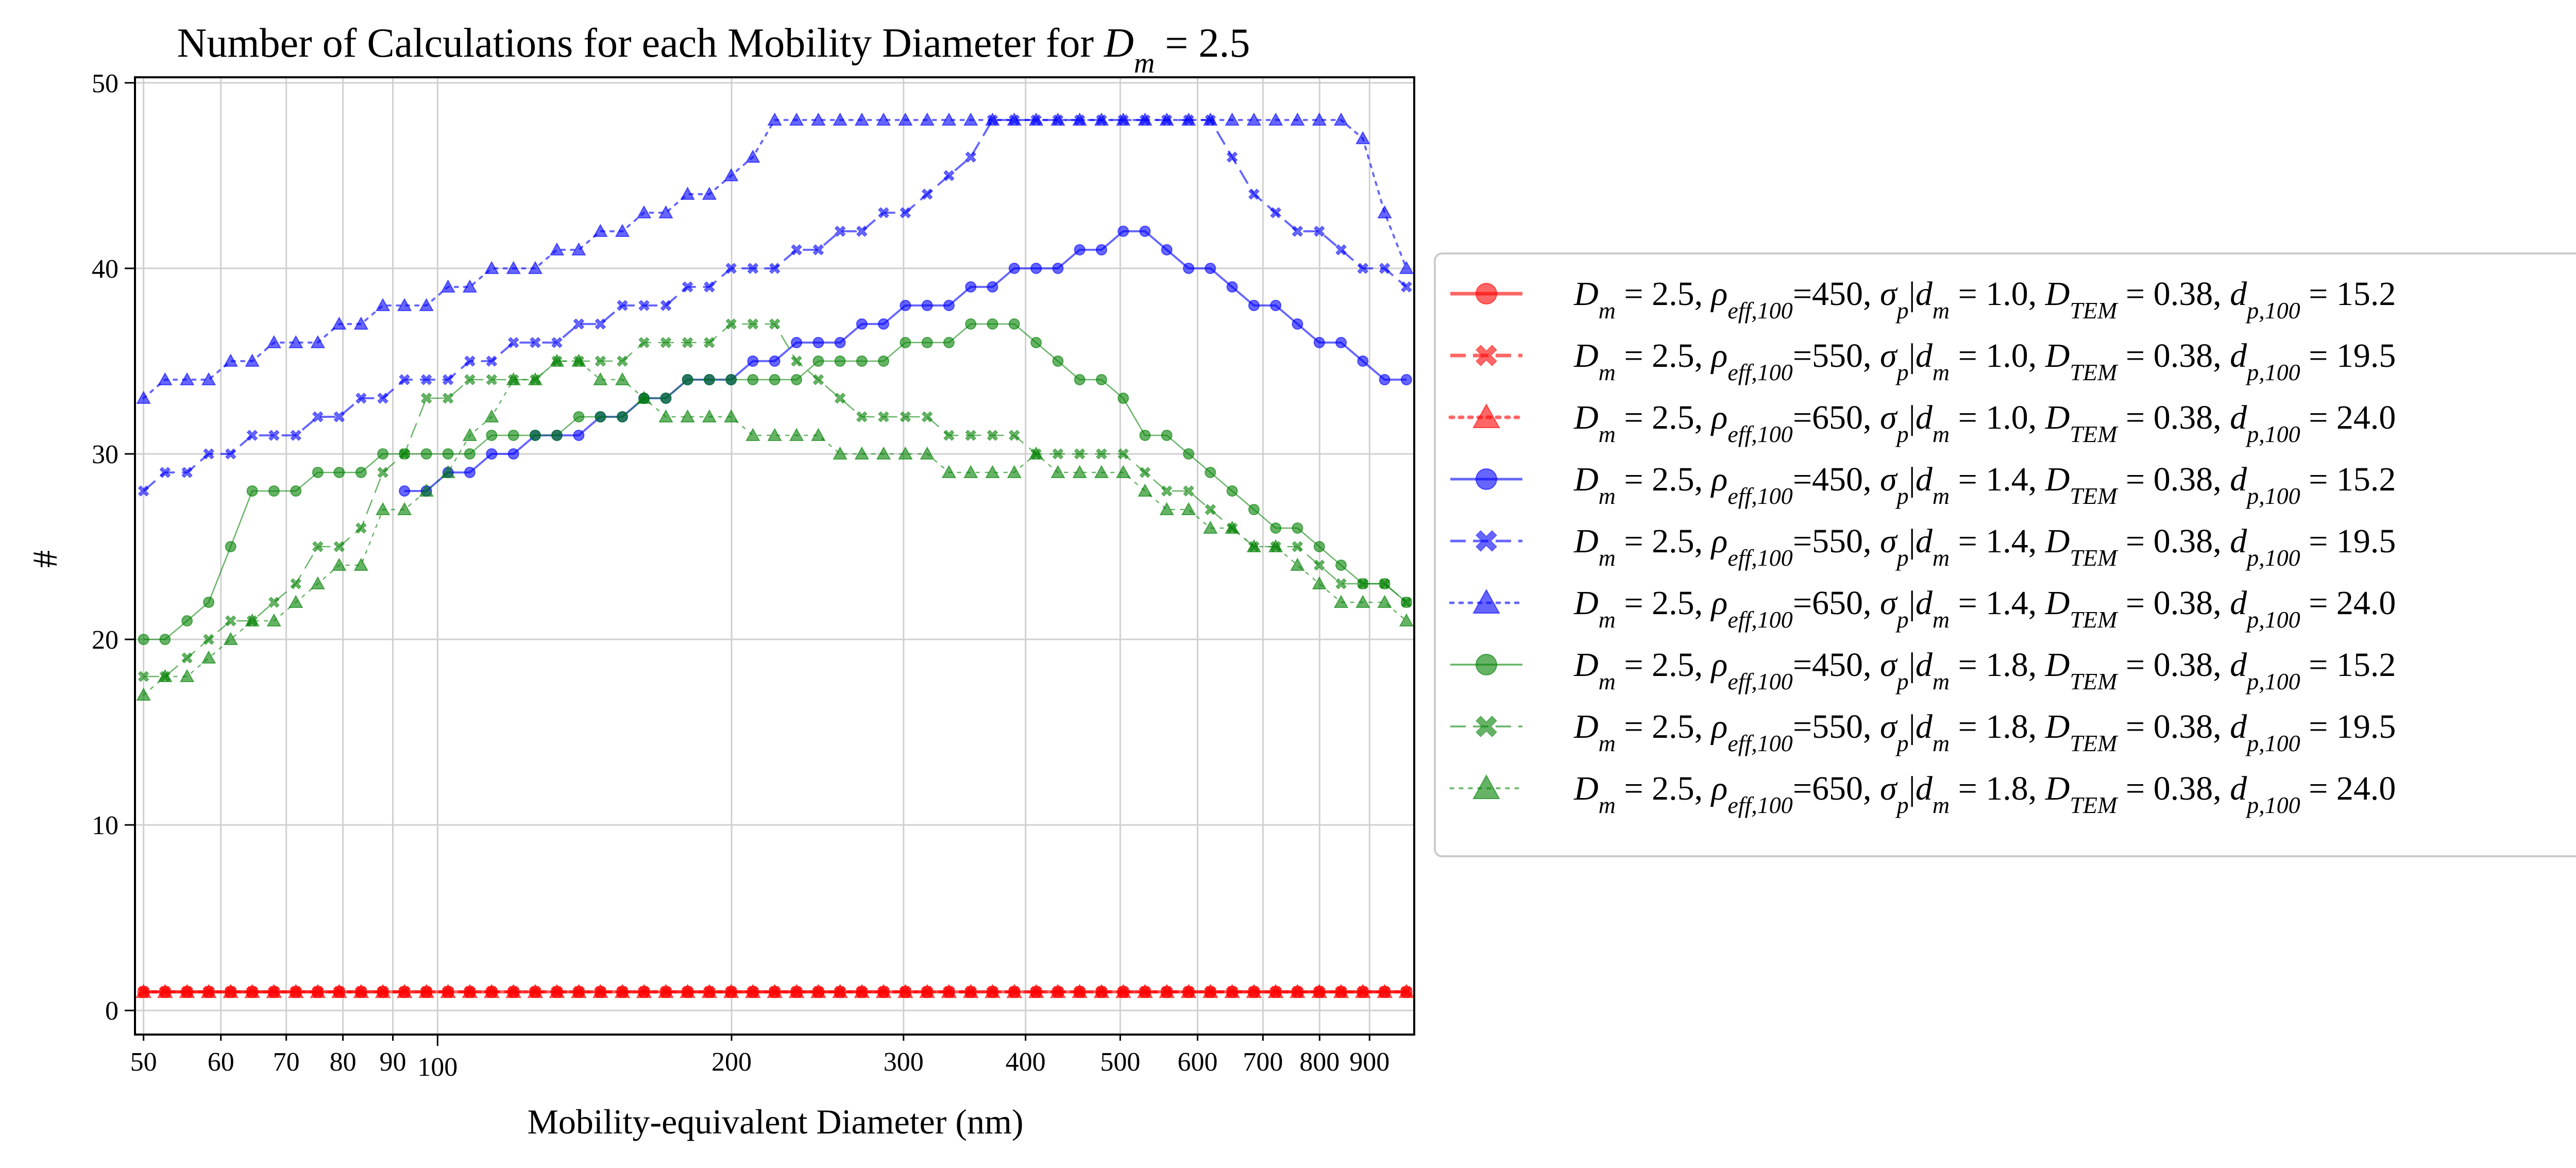 The image size is (2576, 1168). I want to click on x-axis-label: Mobility-equivalent Diameter (nm), so click(775, 1121).